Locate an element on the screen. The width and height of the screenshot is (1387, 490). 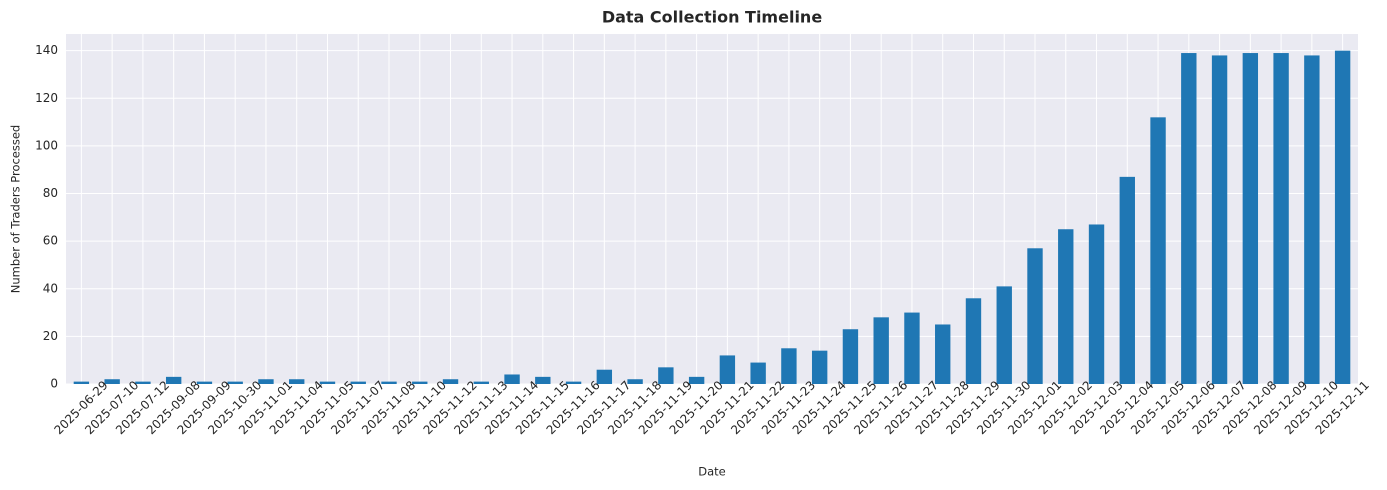
y-tick-label: 20 is located at coordinates (50, 336).